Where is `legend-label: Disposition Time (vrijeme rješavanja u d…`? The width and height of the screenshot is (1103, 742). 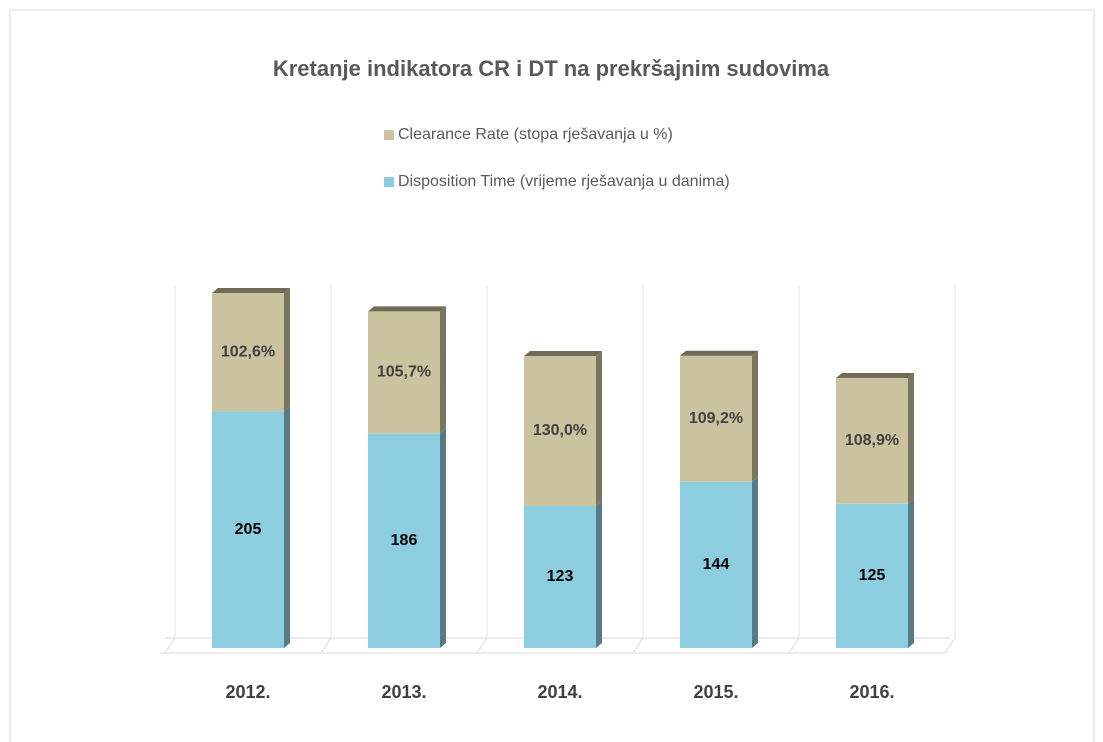
legend-label: Disposition Time (vrijeme rješavanja u d… is located at coordinates (564, 181).